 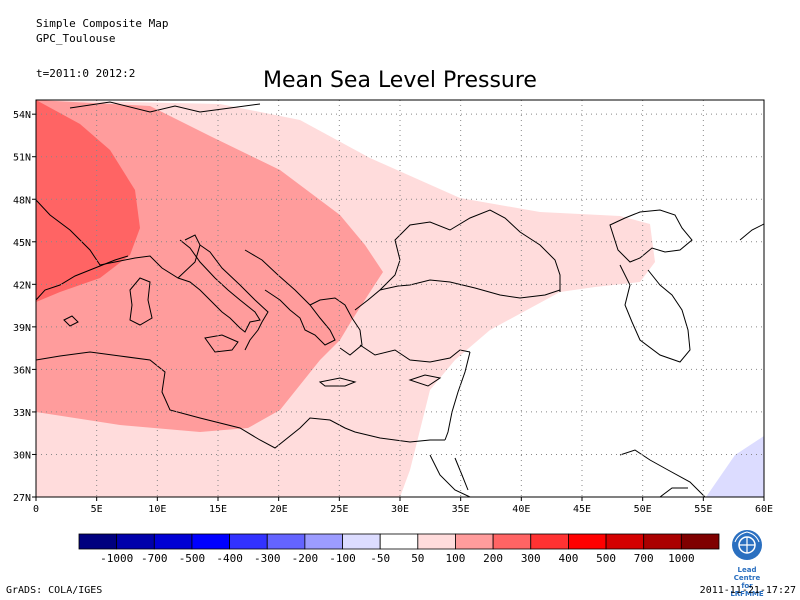 I want to click on colorbar-label: 300, so click(x=531, y=558).